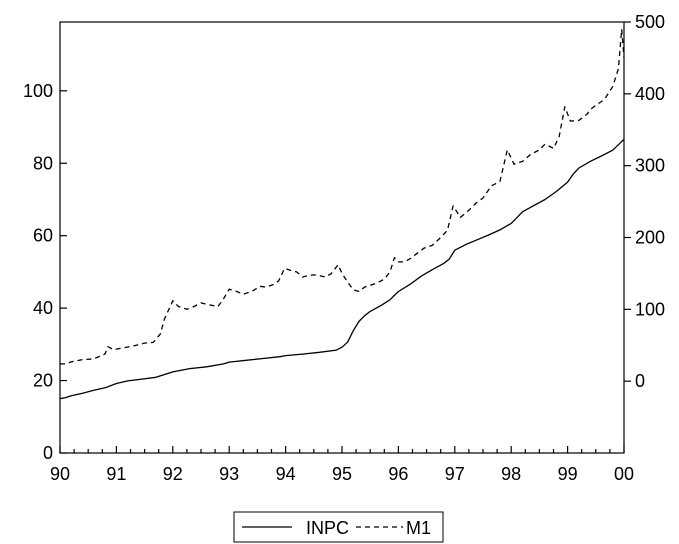  I want to click on y-axis-right: 0 100 200 300 400 500, so click(644, 201).